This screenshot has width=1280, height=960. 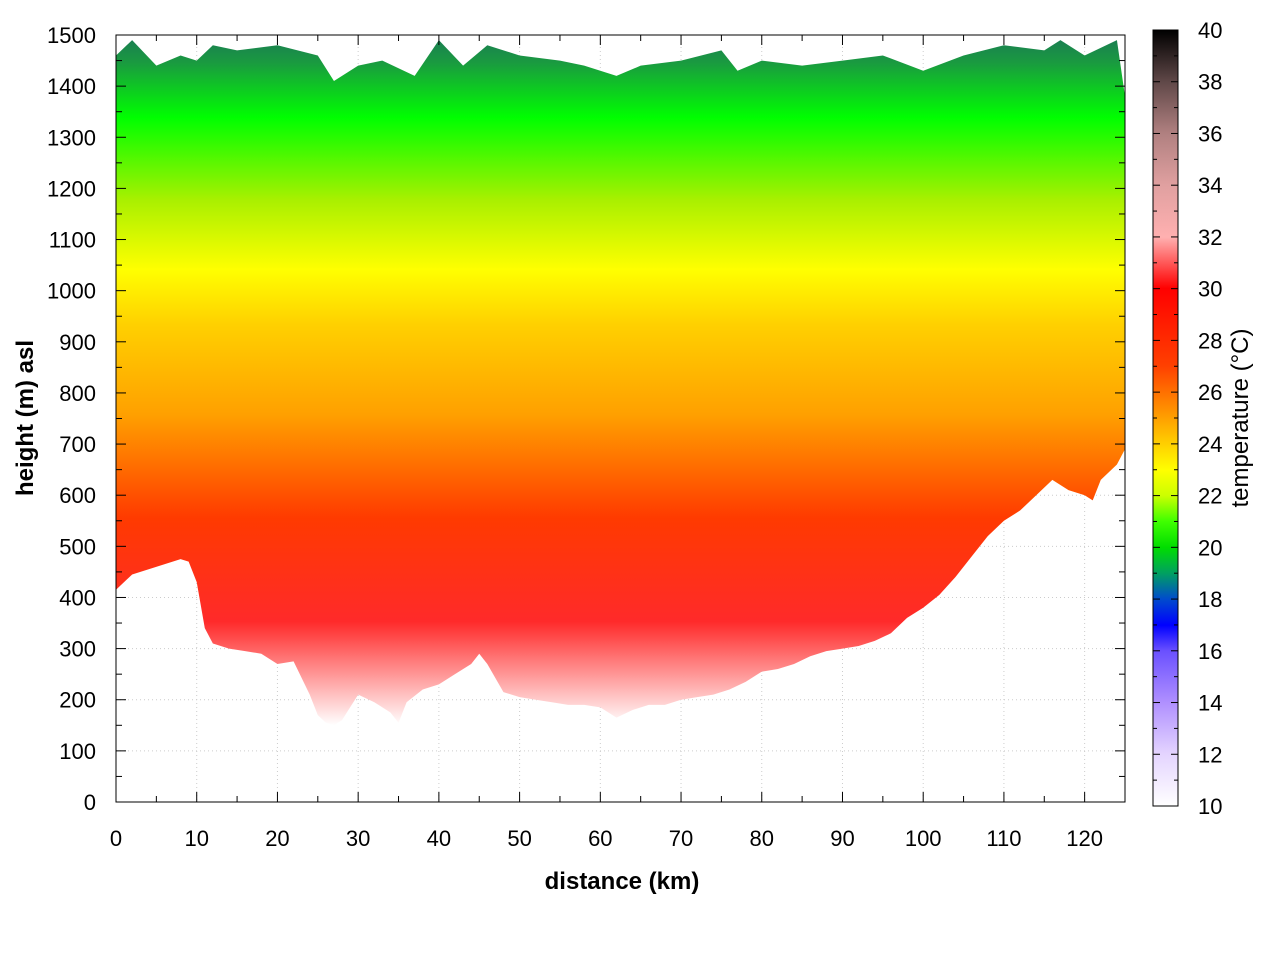 What do you see at coordinates (196, 838) in the screenshot?
I see `x-tick-label: 10` at bounding box center [196, 838].